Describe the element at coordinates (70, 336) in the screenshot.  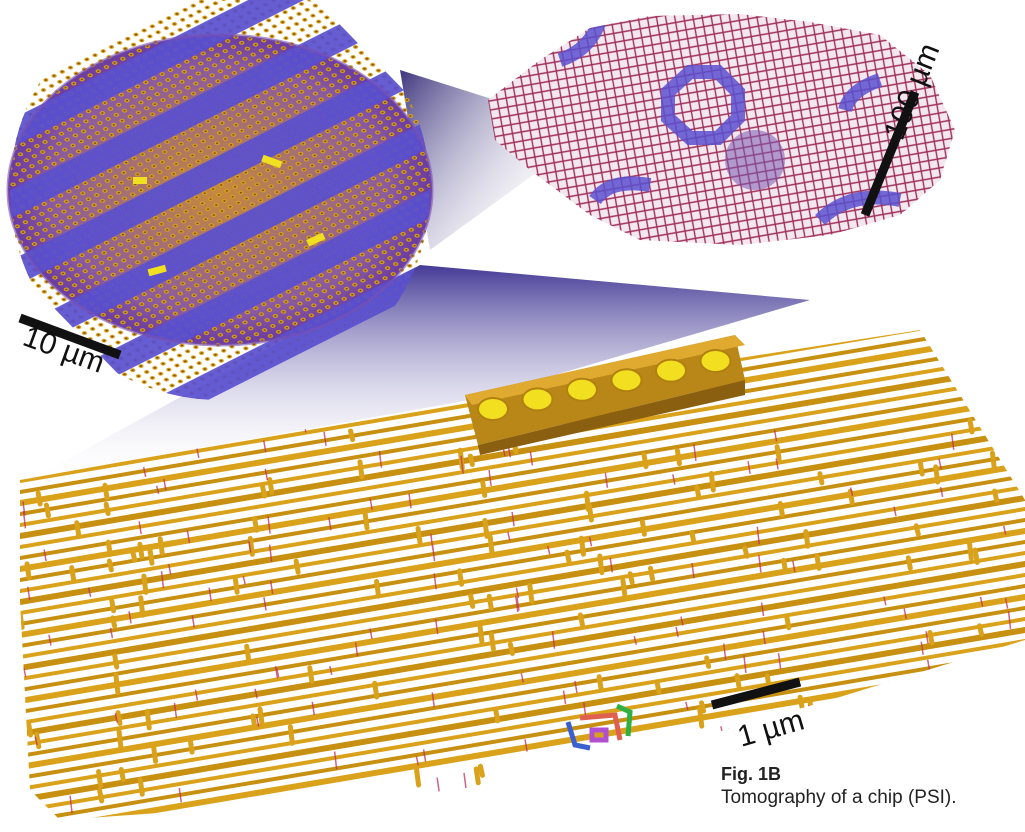
I see `scale-bar-10um` at that location.